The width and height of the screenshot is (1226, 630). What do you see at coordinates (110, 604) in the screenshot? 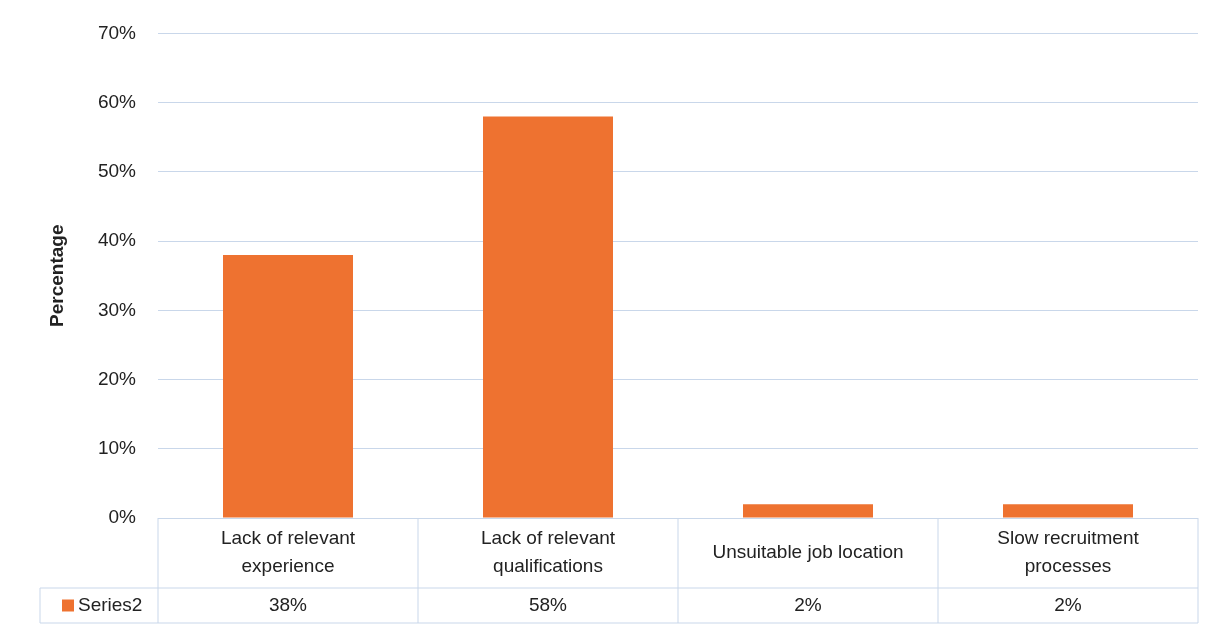
I see `legend-label: Series2` at bounding box center [110, 604].